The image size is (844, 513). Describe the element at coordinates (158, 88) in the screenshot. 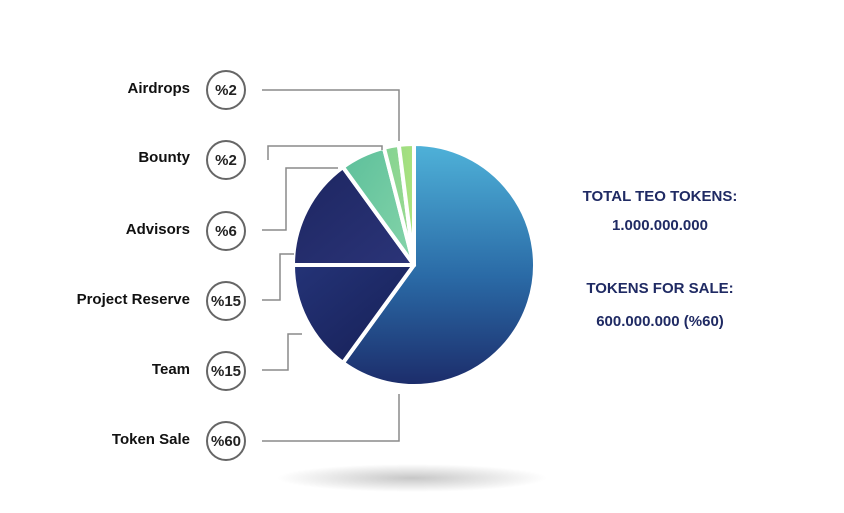

I see `slice-label-airdrops: Airdrops` at that location.